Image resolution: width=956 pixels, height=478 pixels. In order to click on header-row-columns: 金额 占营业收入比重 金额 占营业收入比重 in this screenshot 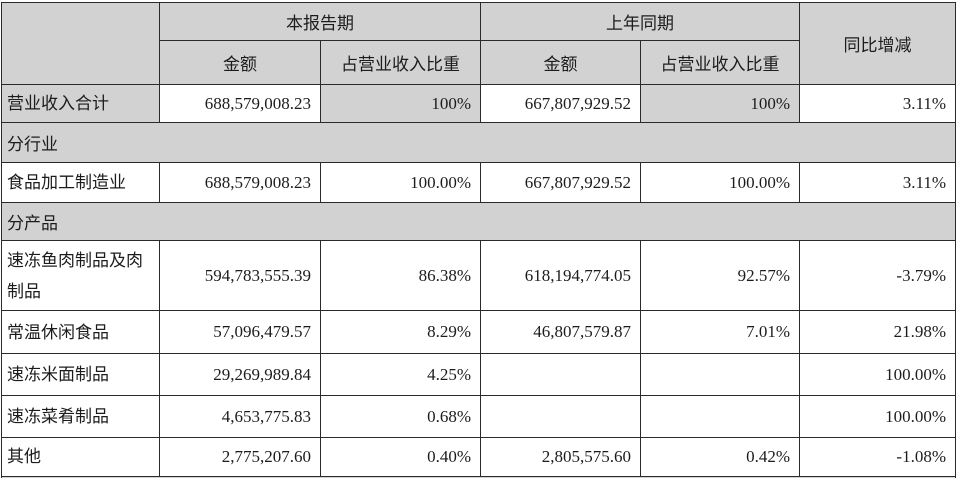, I will do `click(479, 62)`.